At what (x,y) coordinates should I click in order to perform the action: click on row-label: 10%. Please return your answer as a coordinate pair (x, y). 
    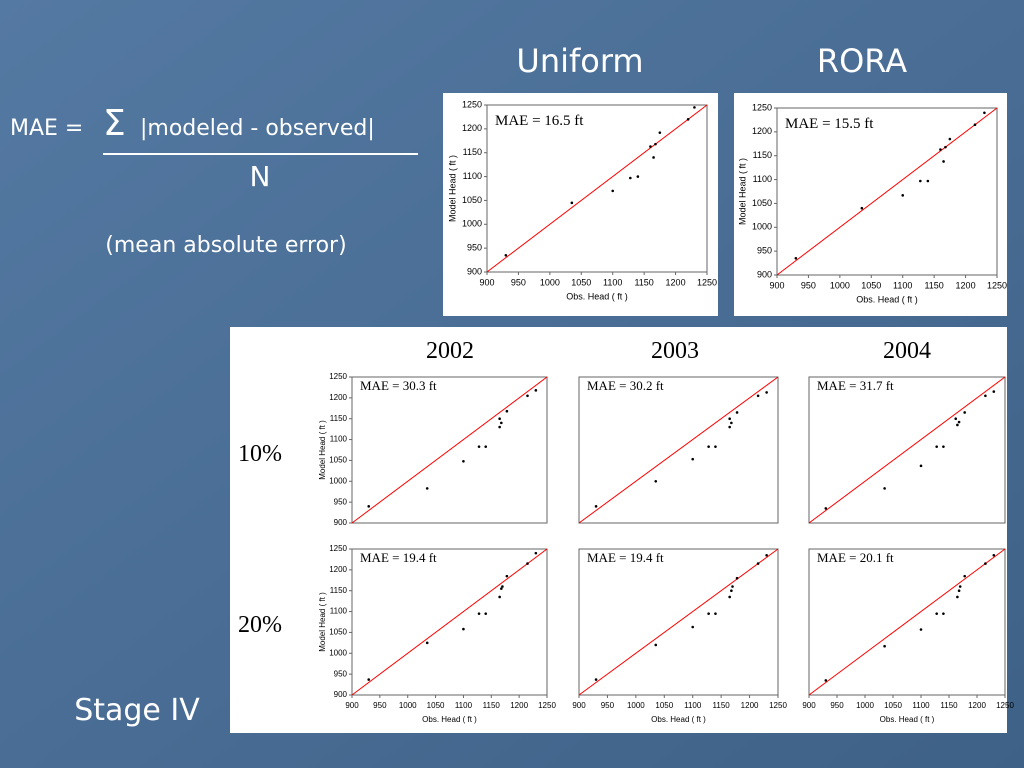
    Looking at the image, I should click on (260, 454).